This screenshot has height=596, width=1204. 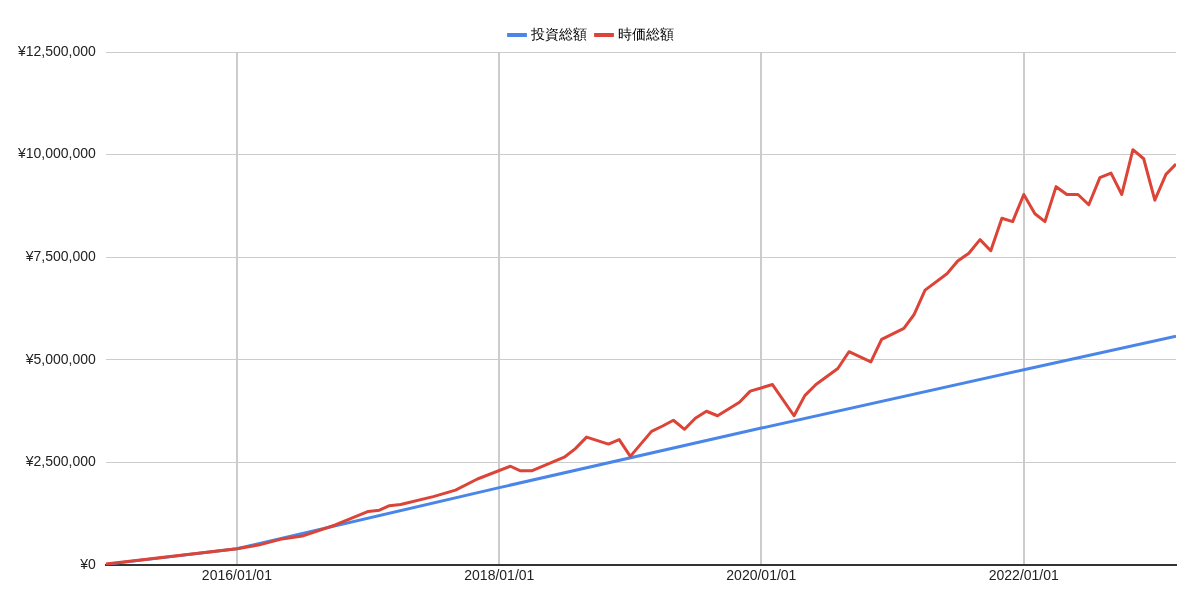 I want to click on x-tick-label: 2020/01/01, so click(x=761, y=575).